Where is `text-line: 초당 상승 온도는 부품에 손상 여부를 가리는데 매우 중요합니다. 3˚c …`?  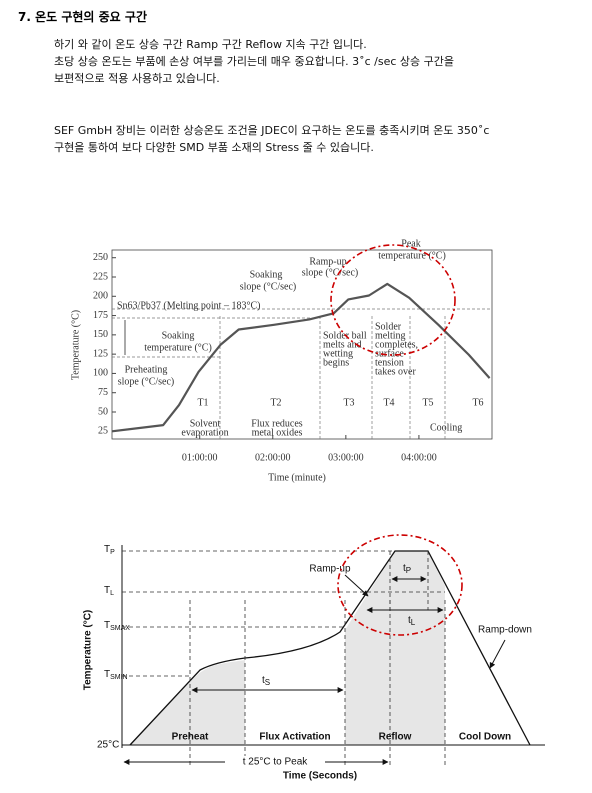 text-line: 초당 상승 온도는 부품에 손상 여부를 가리는데 매우 중요합니다. 3˚c … is located at coordinates (254, 61).